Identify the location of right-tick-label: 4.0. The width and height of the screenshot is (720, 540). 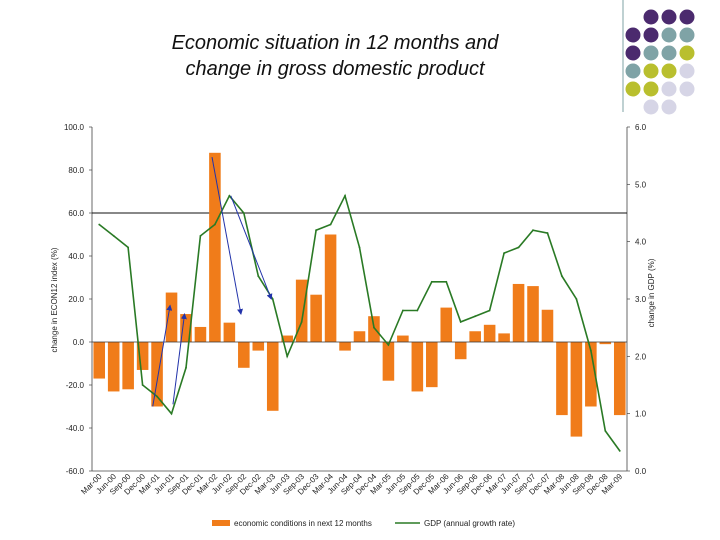
(641, 242).